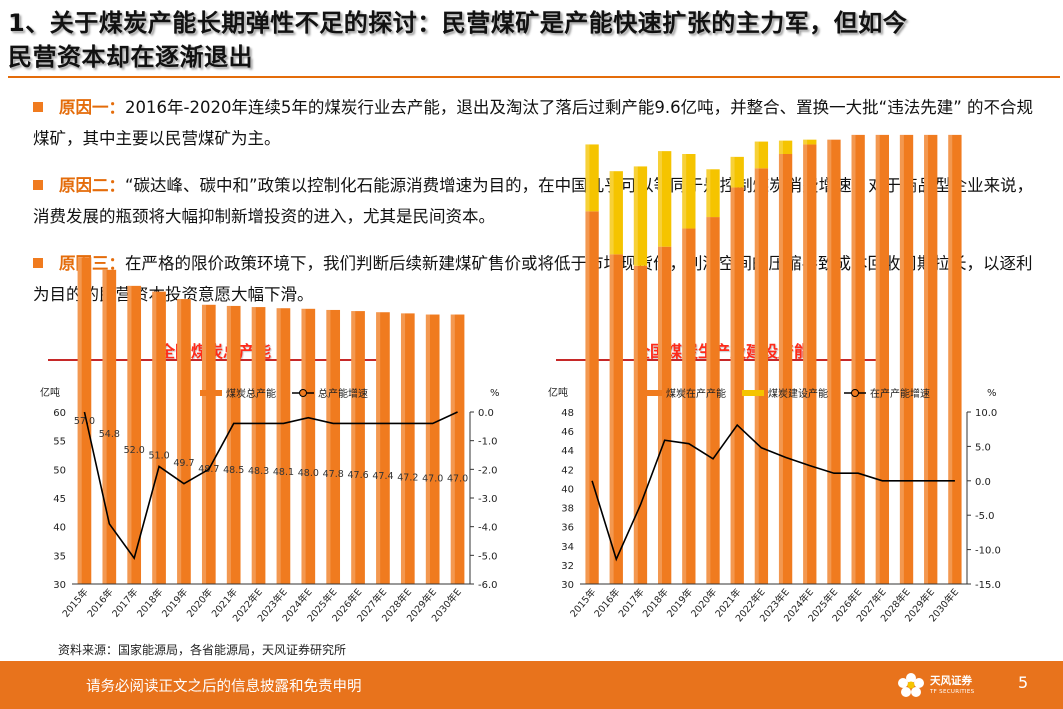 The image size is (1063, 709). I want to click on right-tick-label: -3.0, so click(488, 499).